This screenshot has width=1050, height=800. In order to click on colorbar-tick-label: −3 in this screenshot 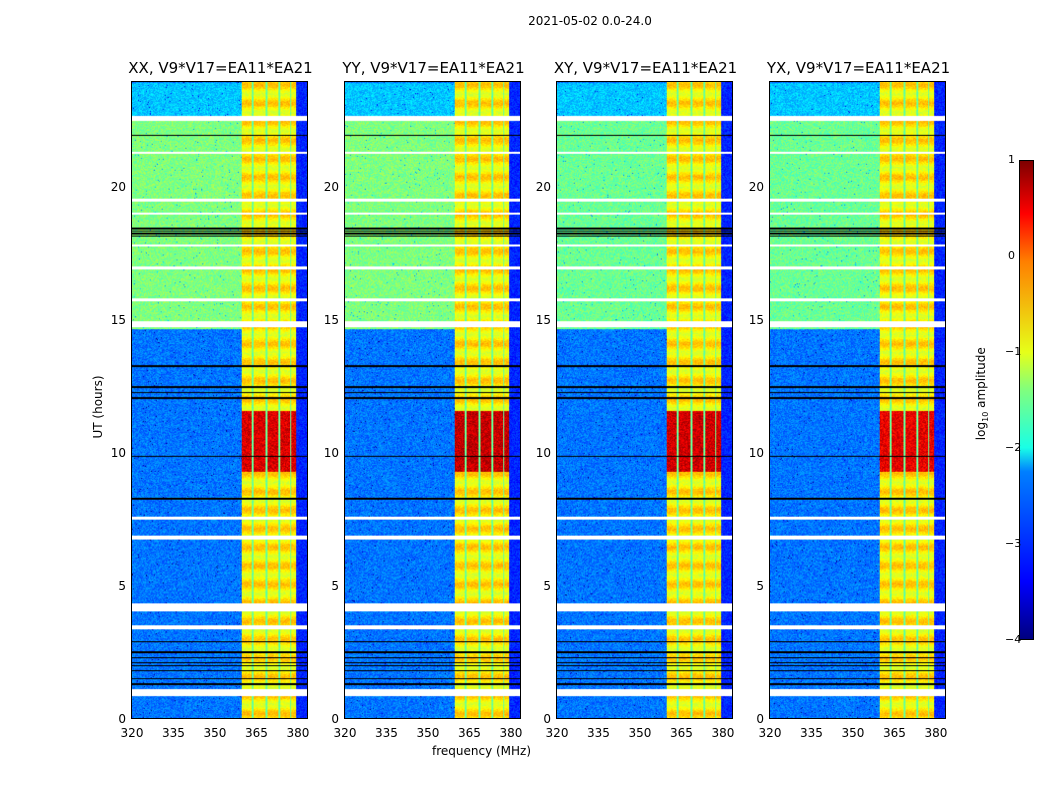, I will do `click(1013, 543)`.